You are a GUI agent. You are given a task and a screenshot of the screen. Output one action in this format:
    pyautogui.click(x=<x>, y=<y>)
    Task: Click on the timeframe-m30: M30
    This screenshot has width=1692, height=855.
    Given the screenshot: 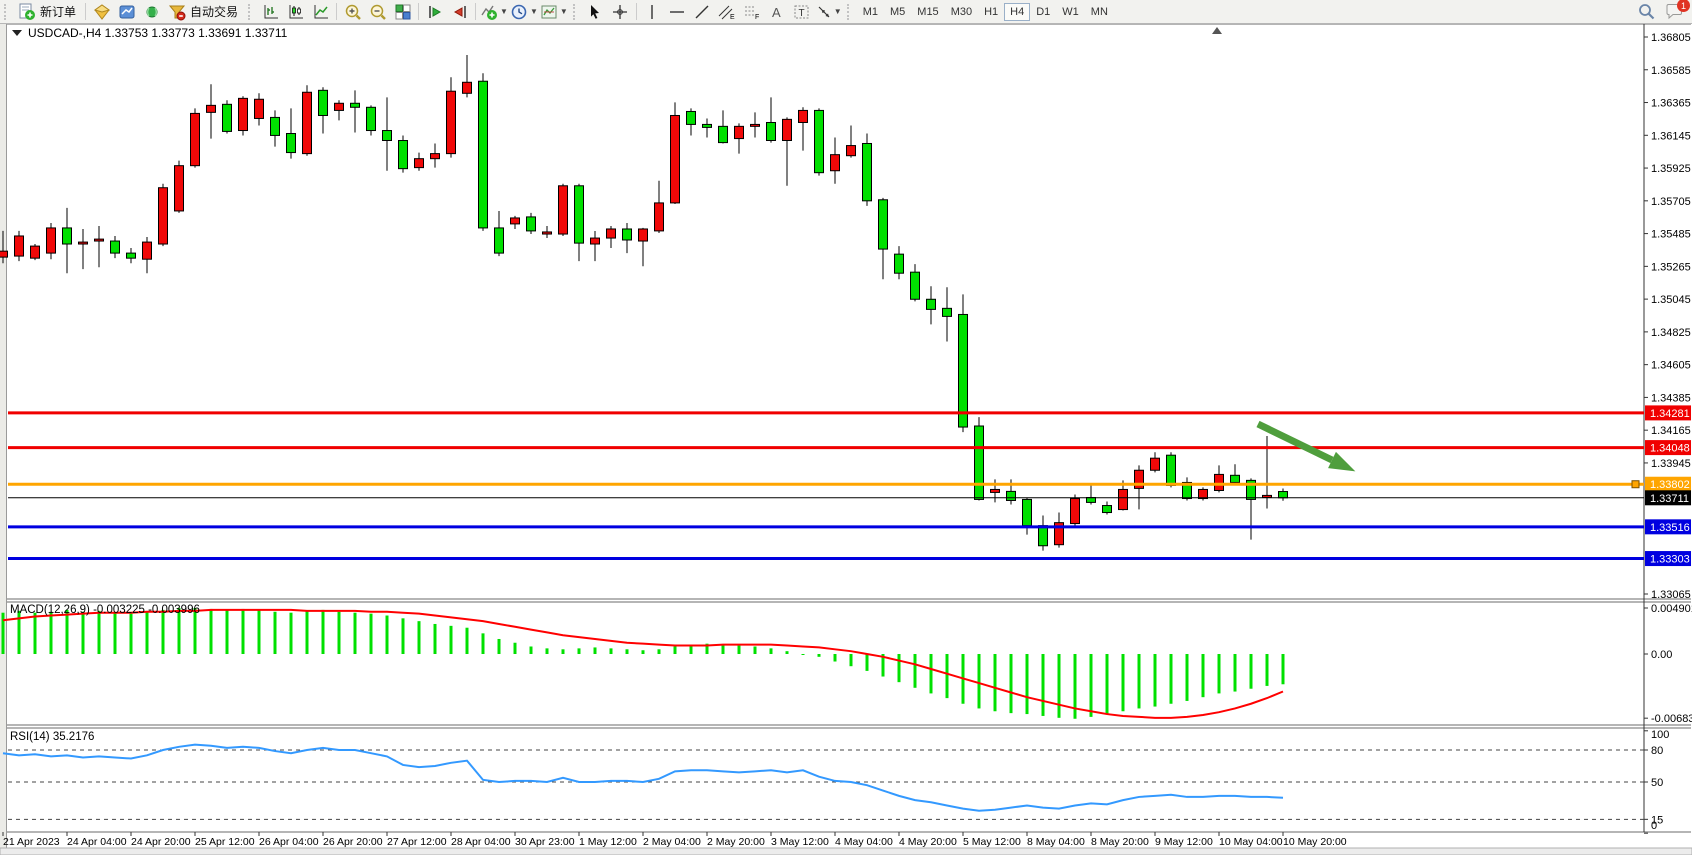 What is the action you would take?
    pyautogui.click(x=961, y=11)
    